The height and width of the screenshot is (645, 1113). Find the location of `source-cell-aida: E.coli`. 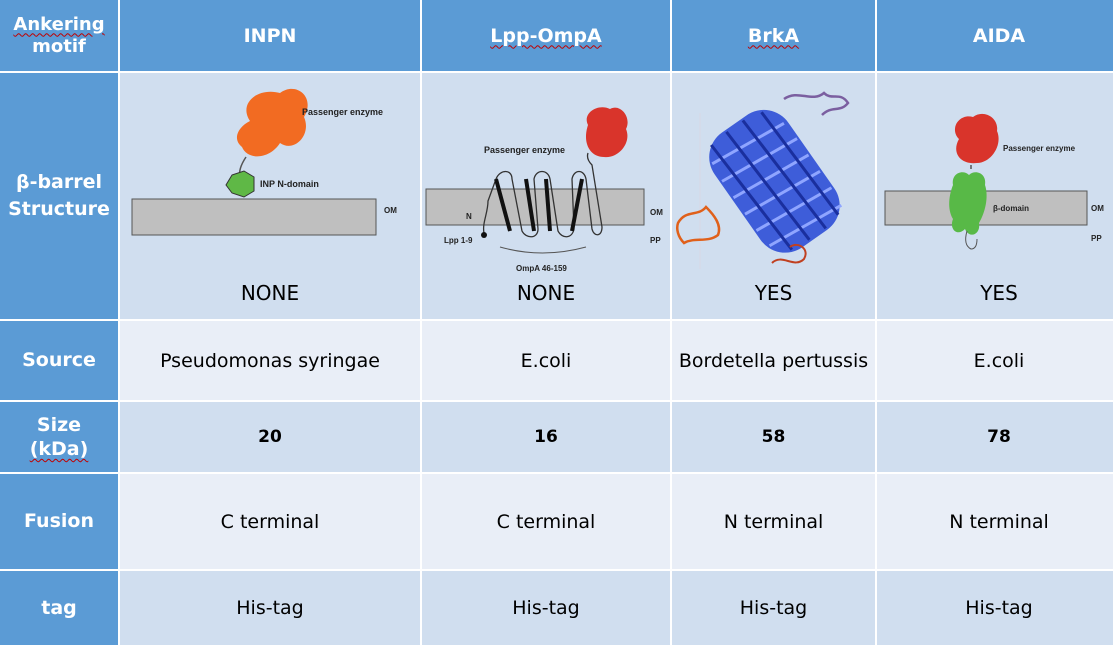

source-cell-aida: E.coli is located at coordinates (995, 360).